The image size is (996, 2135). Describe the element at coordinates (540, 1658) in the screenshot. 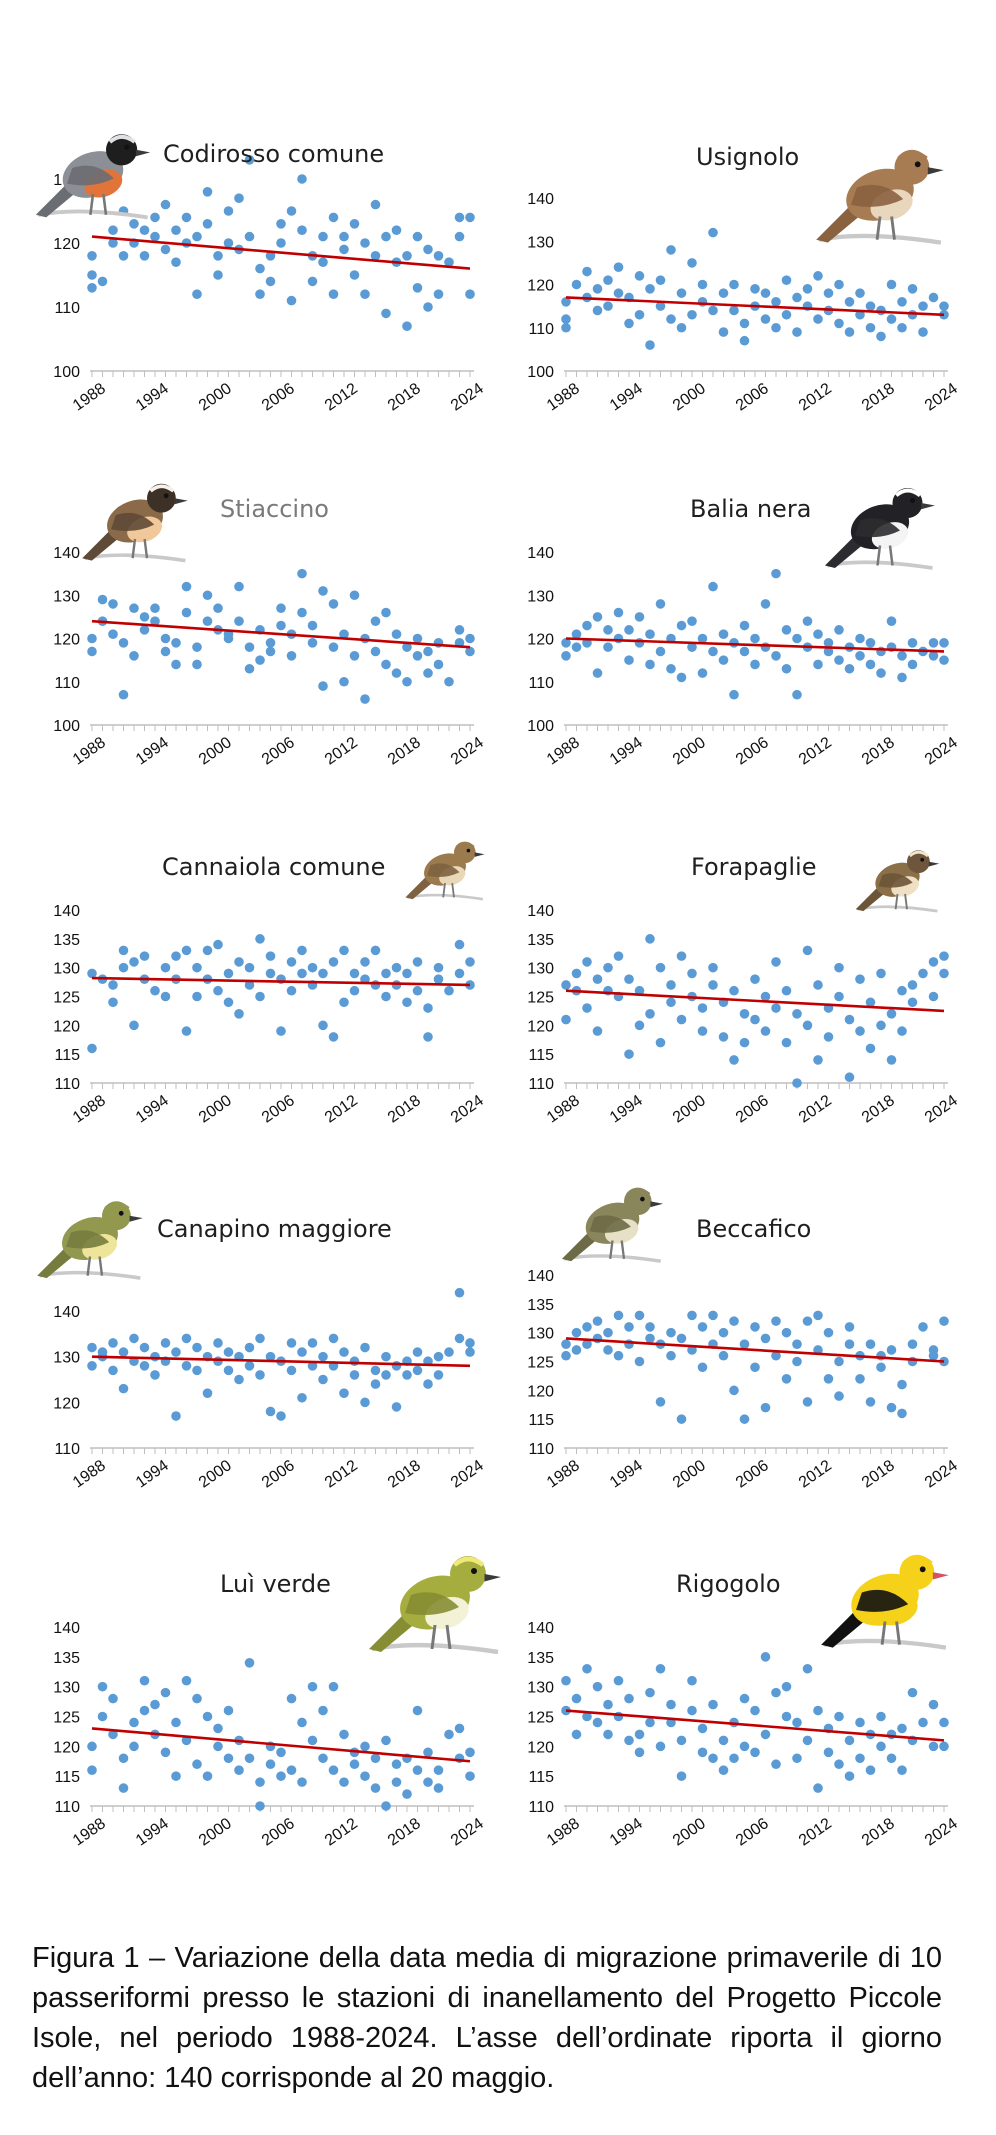

I see `y-tick-label: 135` at that location.